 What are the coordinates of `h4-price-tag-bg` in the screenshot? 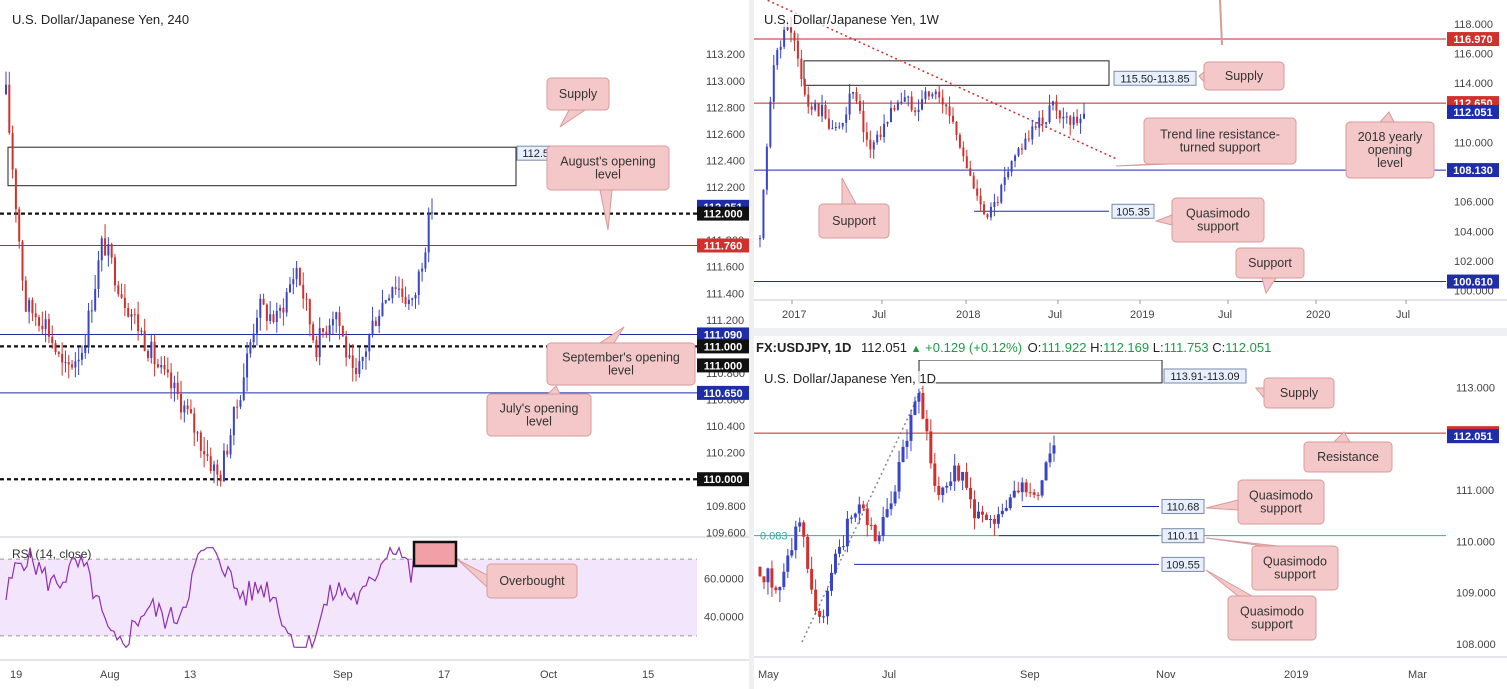 It's located at (723, 245).